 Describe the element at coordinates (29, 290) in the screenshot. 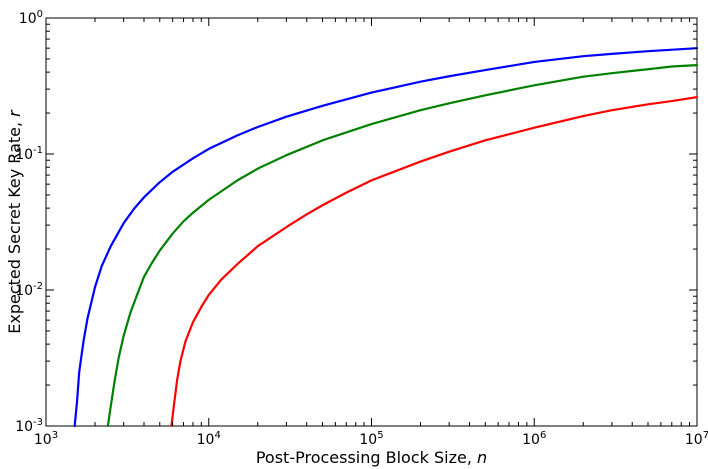

I see `y-tick-label-2: 10⁻²` at that location.